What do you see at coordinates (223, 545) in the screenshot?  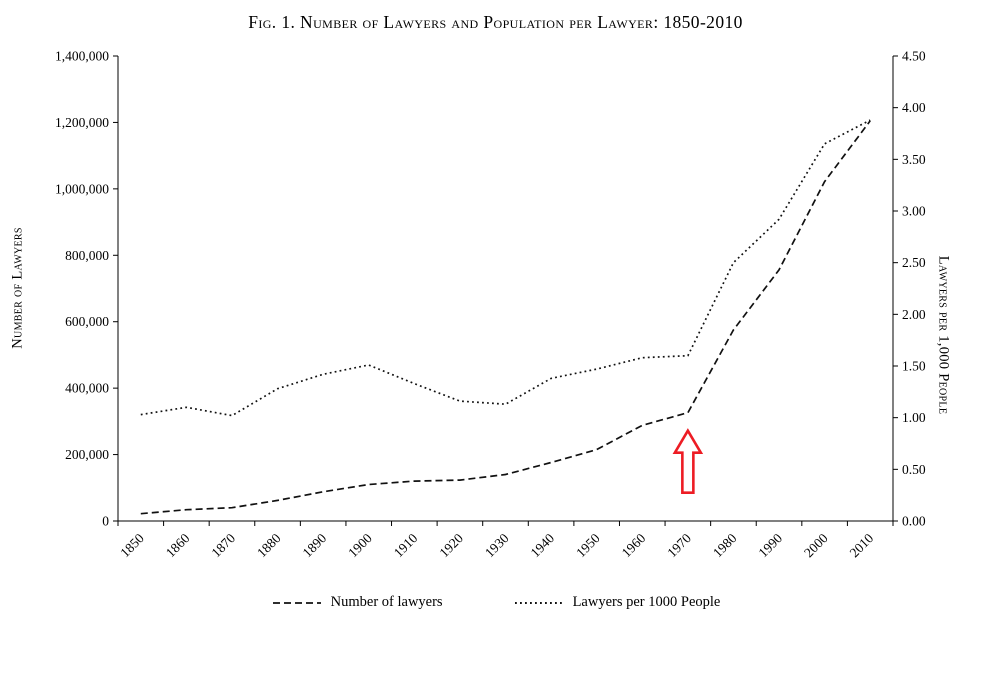 I see `x-tick-label: 1870` at bounding box center [223, 545].